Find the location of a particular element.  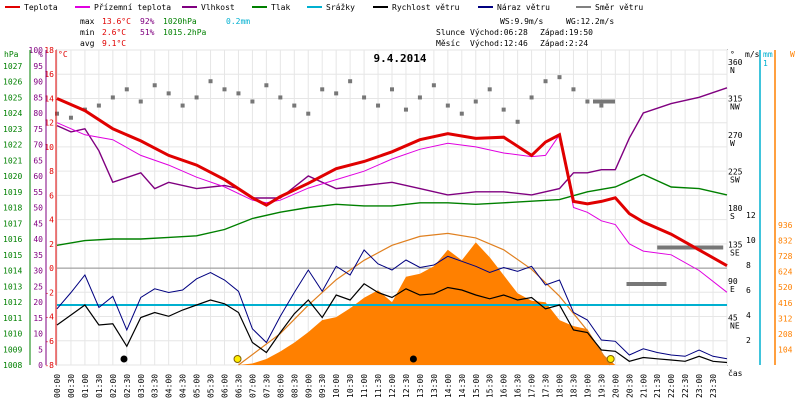

axis-label-solar: W is located at coordinates (792, 54).